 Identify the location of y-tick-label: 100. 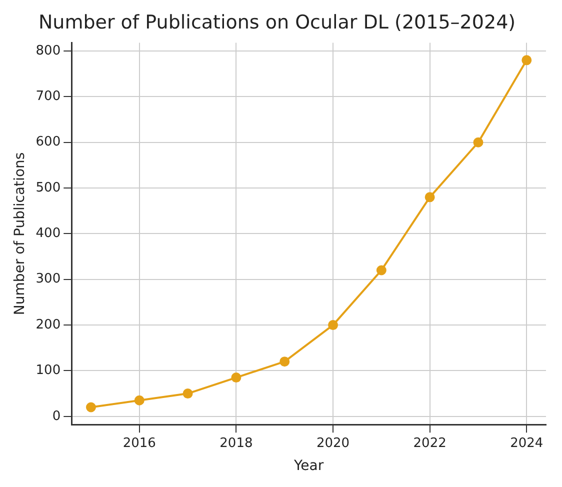
(48, 370).